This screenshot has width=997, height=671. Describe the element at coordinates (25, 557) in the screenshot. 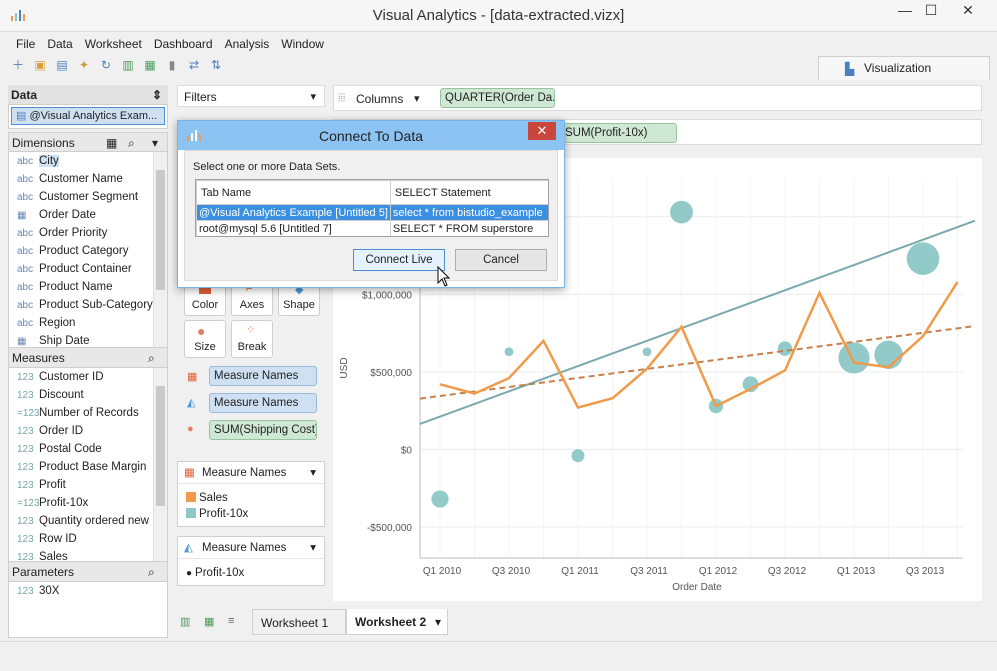

I see `number-type-icon: 123` at that location.